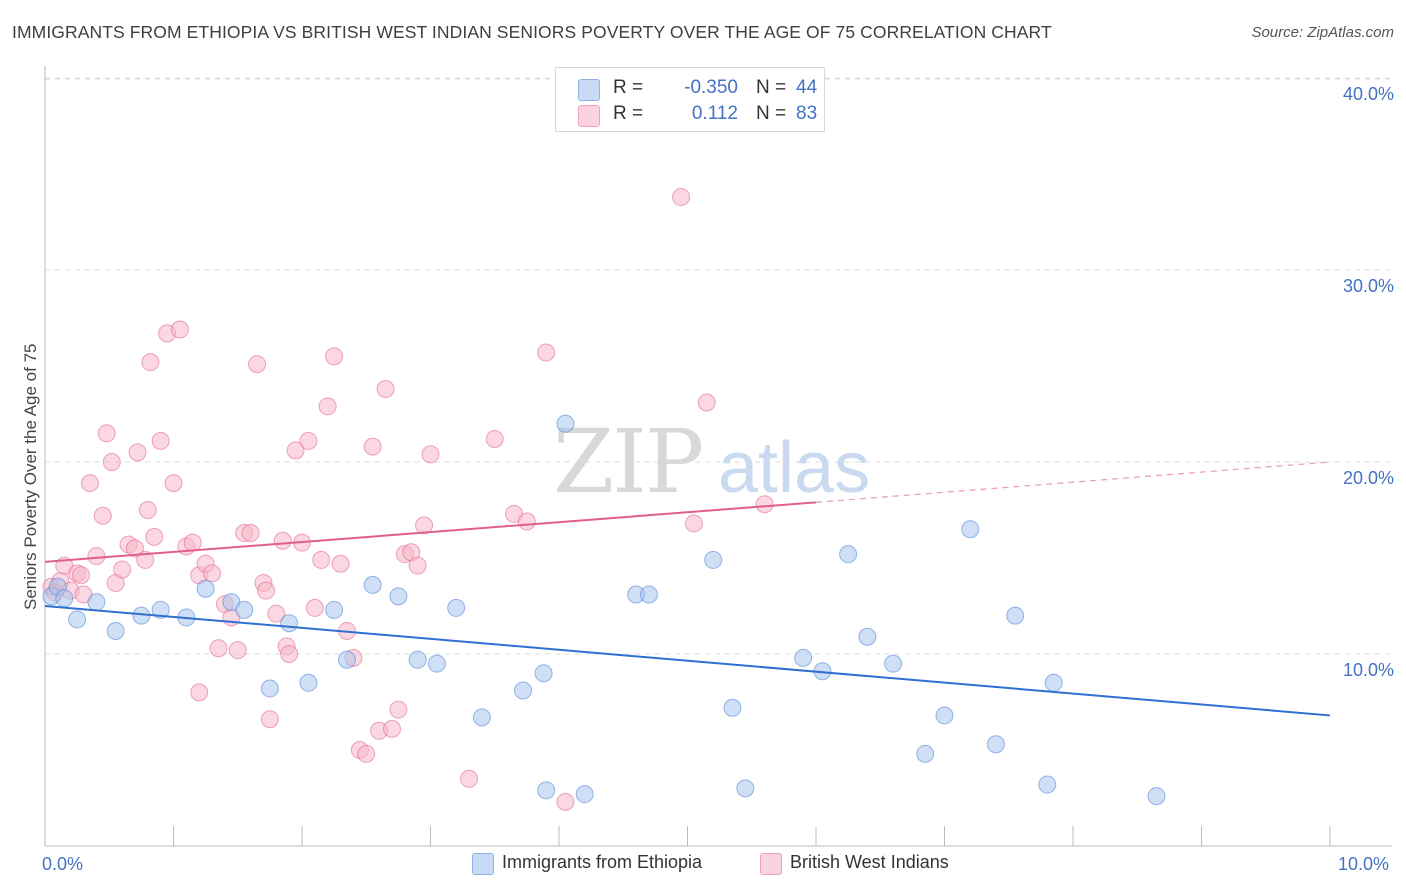 This screenshot has width=1406, height=892. Describe the element at coordinates (869, 862) in the screenshot. I see `bottom-legend-label: British West Indians` at that location.